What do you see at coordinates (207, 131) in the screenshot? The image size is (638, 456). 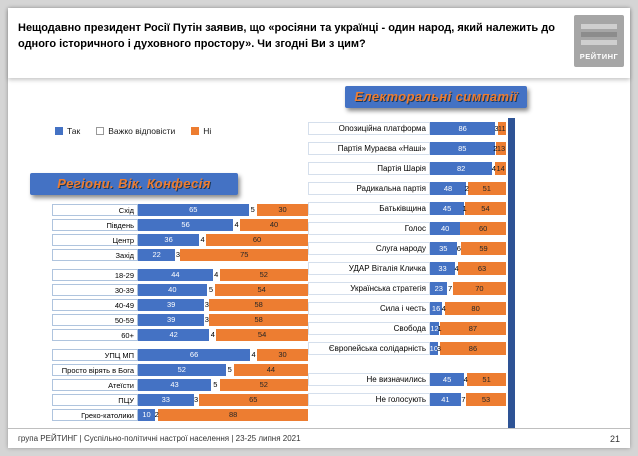 I see `legend-label-no: Ні` at bounding box center [207, 131].